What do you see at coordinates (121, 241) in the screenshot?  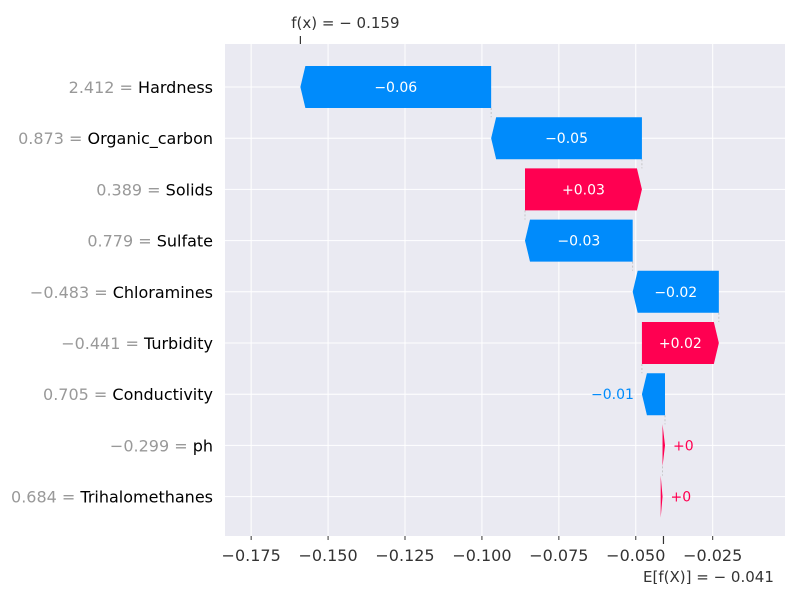 I see `feature-value: 0.779 =` at bounding box center [121, 241].